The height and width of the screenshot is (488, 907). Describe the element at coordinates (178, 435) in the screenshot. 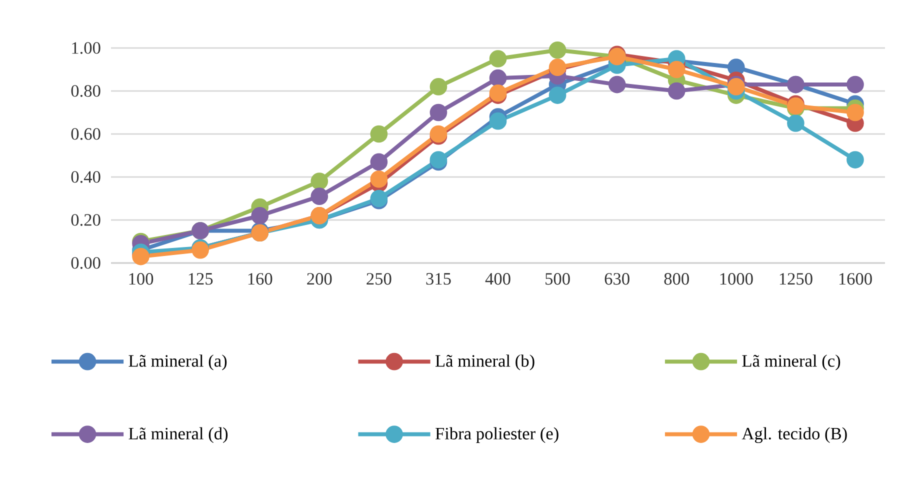

I see `legend-label: Lã mineral (d)` at that location.